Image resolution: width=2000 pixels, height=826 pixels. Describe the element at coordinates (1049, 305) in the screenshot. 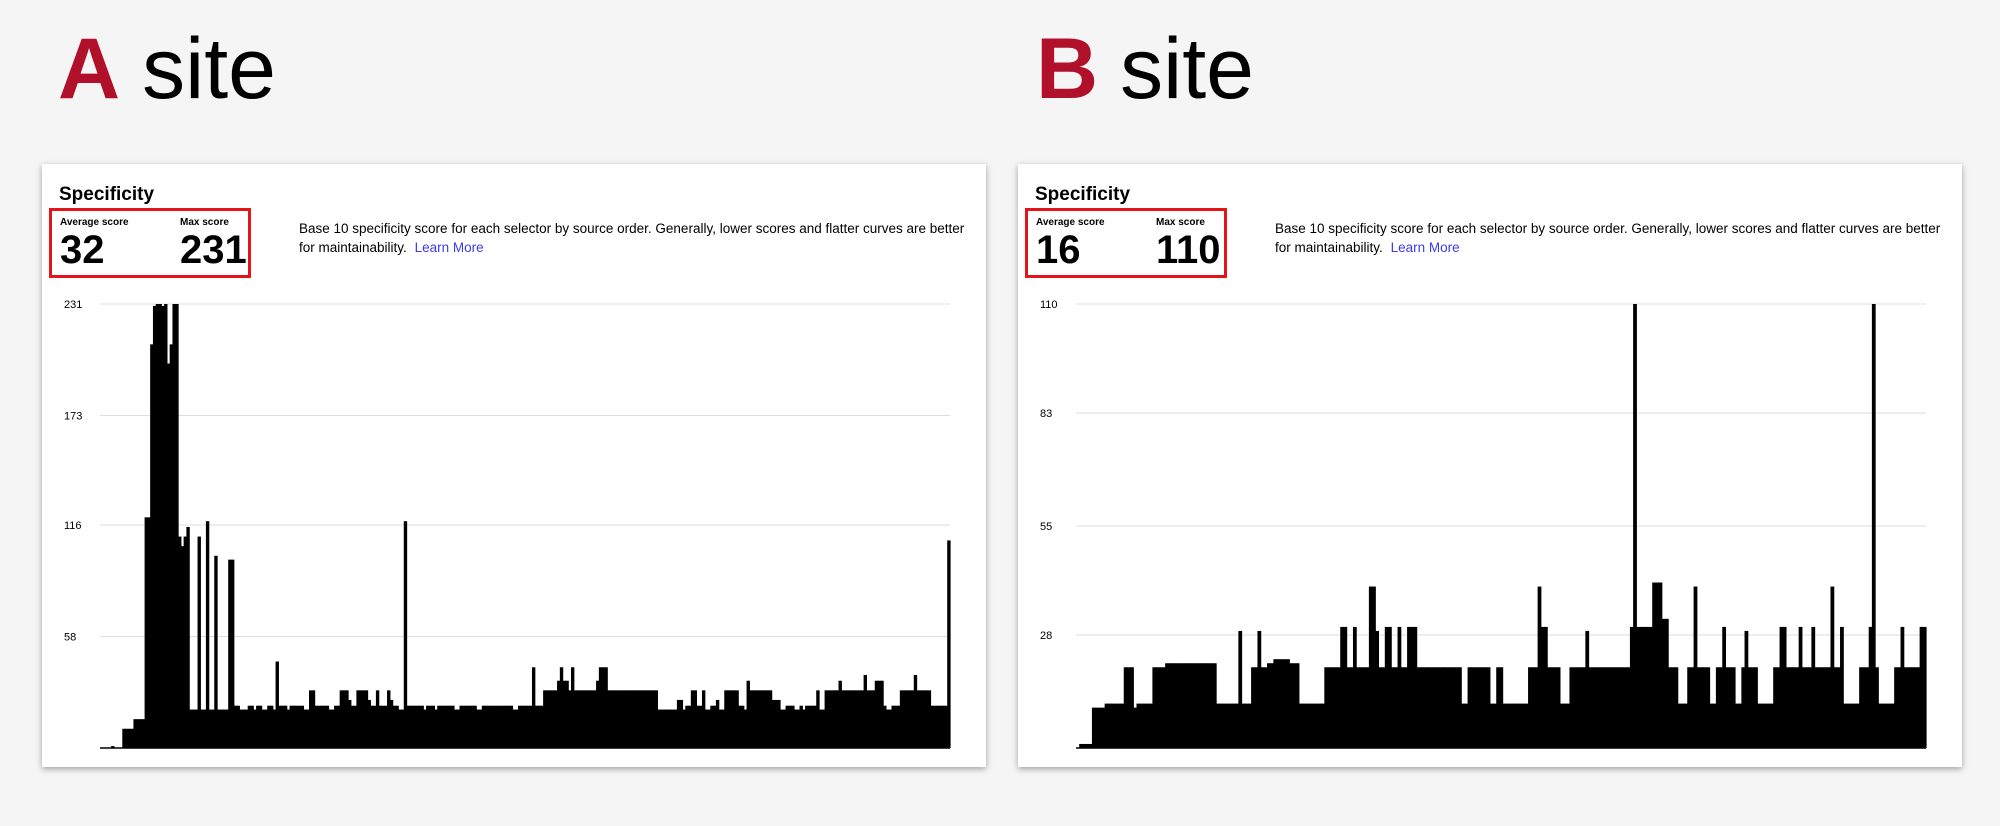

I see `y-tick-label: 110` at that location.